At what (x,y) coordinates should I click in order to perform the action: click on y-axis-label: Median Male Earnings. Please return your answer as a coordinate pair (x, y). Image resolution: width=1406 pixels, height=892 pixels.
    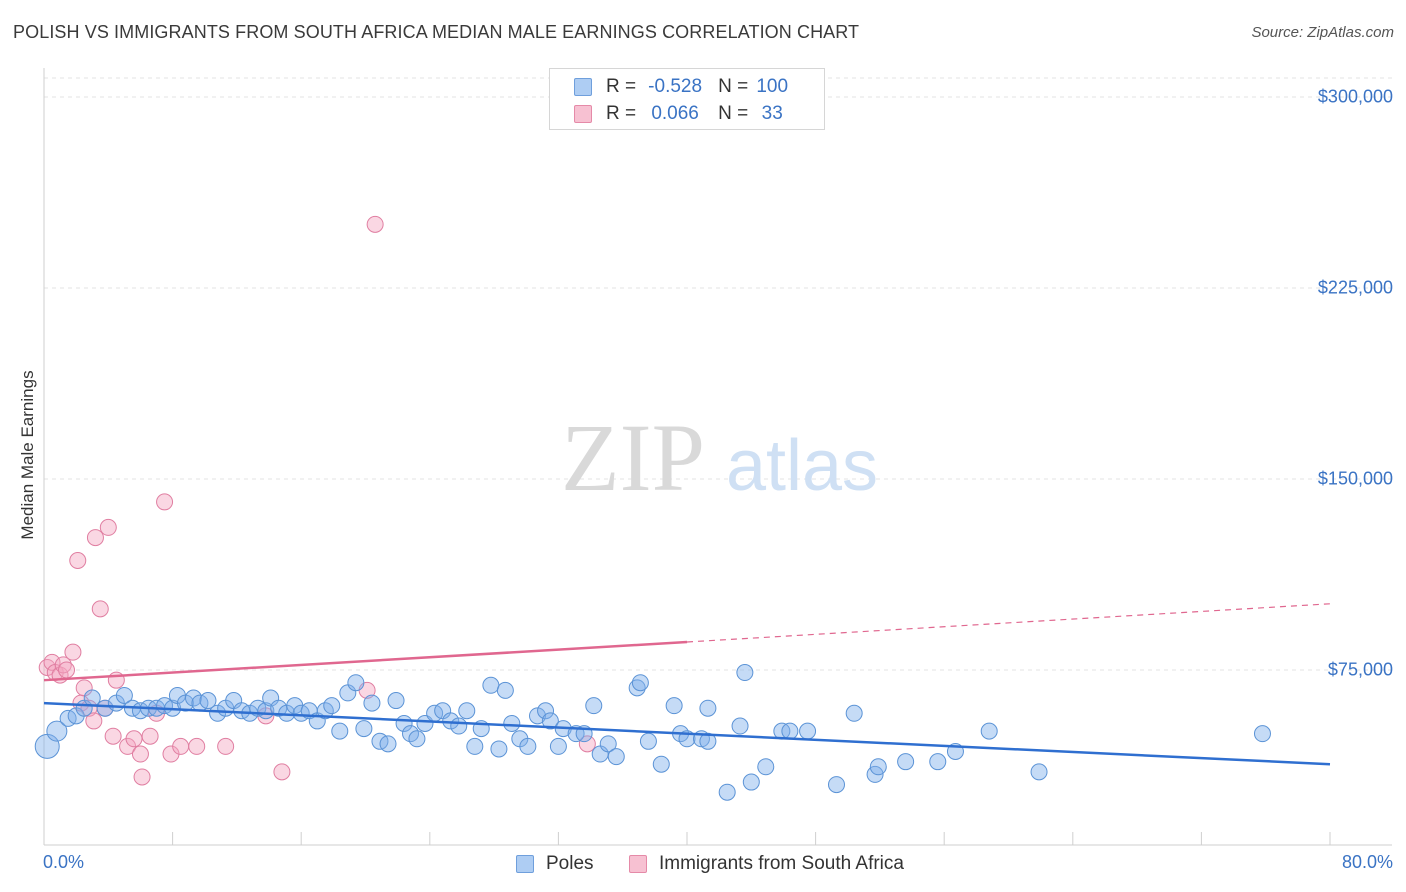
    Looking at the image, I should click on (27, 455).